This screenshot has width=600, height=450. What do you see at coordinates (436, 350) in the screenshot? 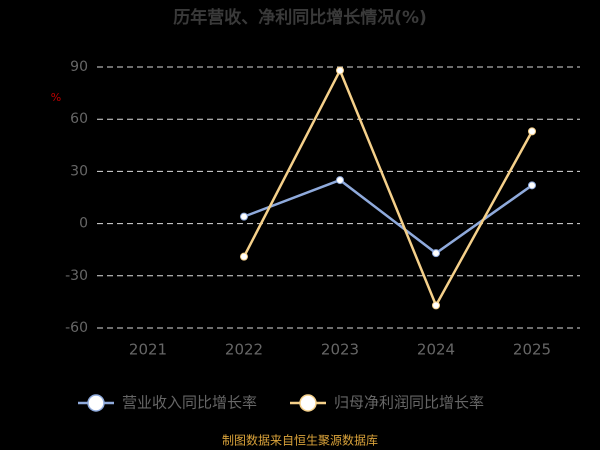
I see `x-tick-label: 2024` at bounding box center [436, 350].